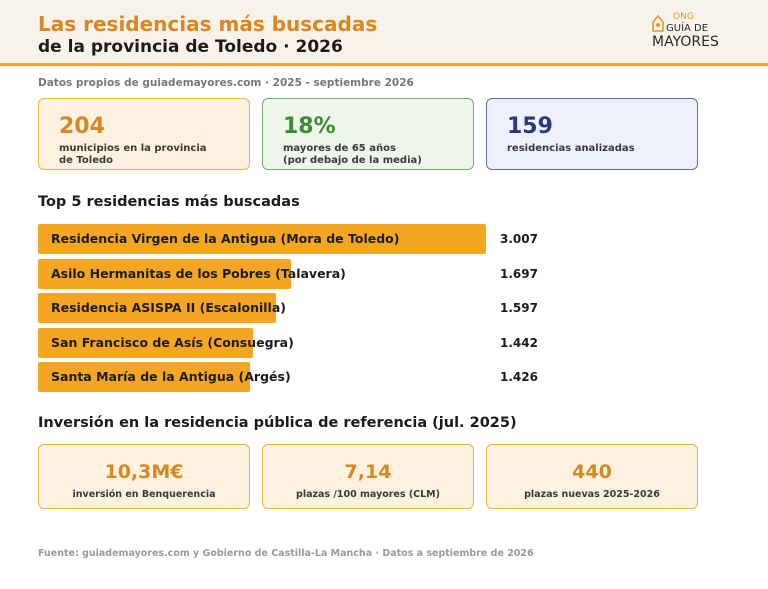  What do you see at coordinates (519, 377) in the screenshot?
I see `bar-value: 1.426` at bounding box center [519, 377].